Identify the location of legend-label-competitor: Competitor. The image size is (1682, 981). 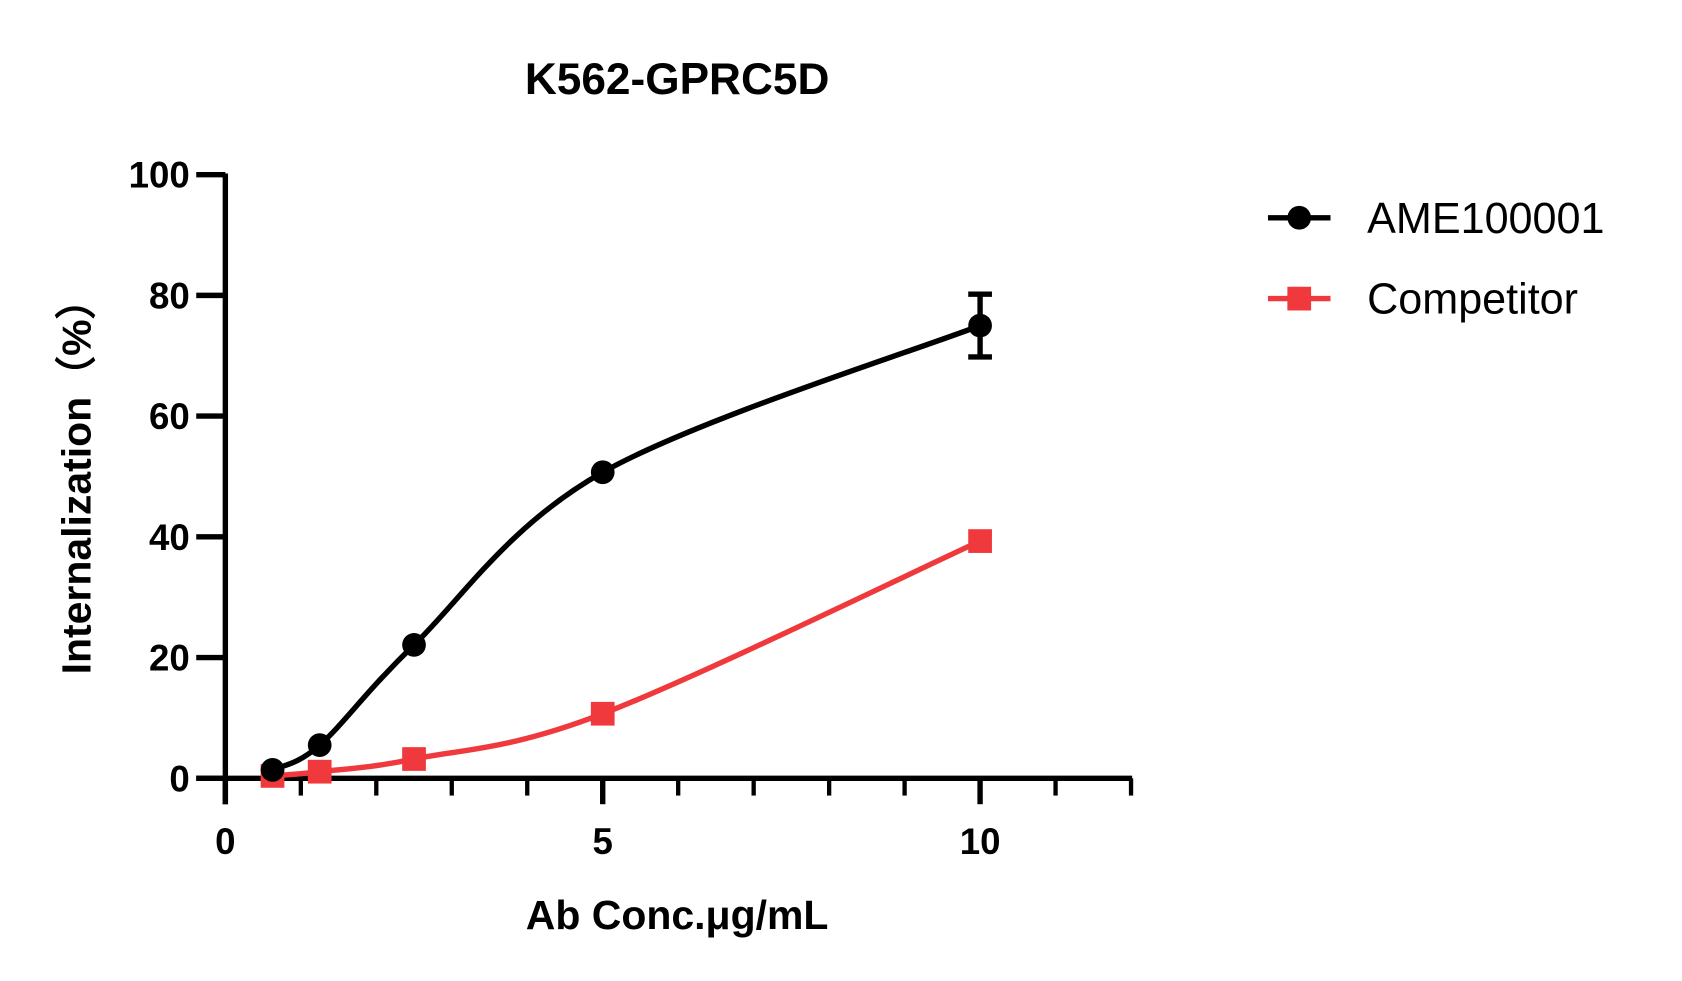
(1472, 300).